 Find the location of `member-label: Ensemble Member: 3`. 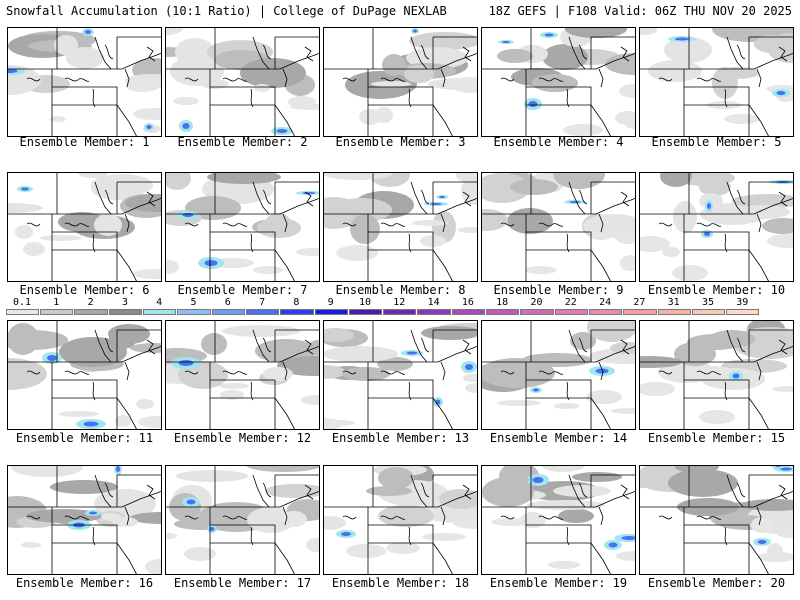

member-label: Ensemble Member: 3 is located at coordinates (400, 142).